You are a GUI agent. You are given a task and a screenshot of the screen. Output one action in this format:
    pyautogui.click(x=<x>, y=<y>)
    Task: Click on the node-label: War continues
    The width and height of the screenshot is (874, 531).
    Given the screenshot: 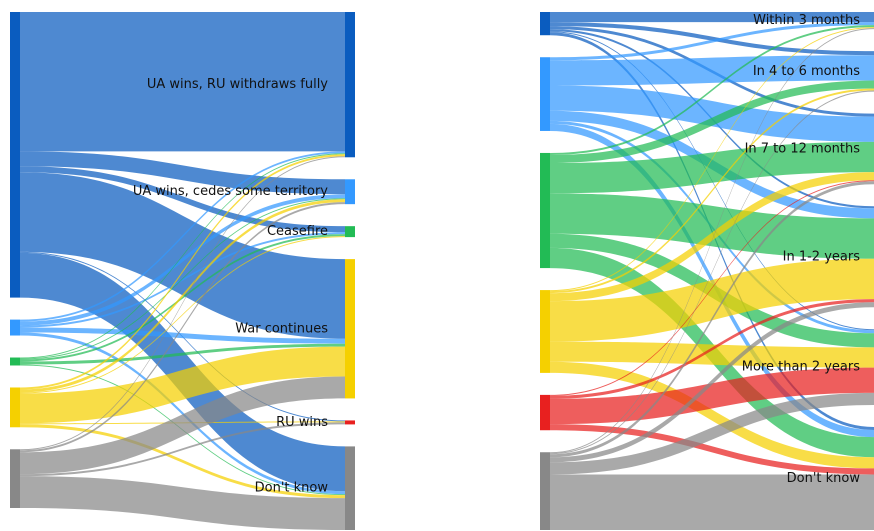 What is the action you would take?
    pyautogui.click(x=281, y=328)
    